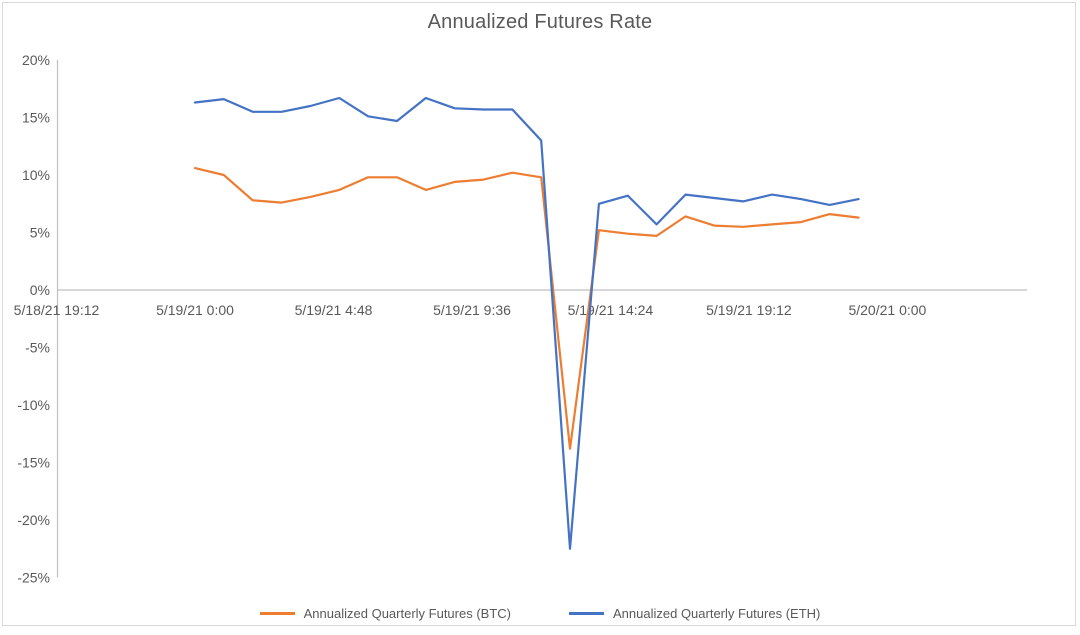  What do you see at coordinates (334, 310) in the screenshot?
I see `x-tick-label: 5/19/21 4:48` at bounding box center [334, 310].